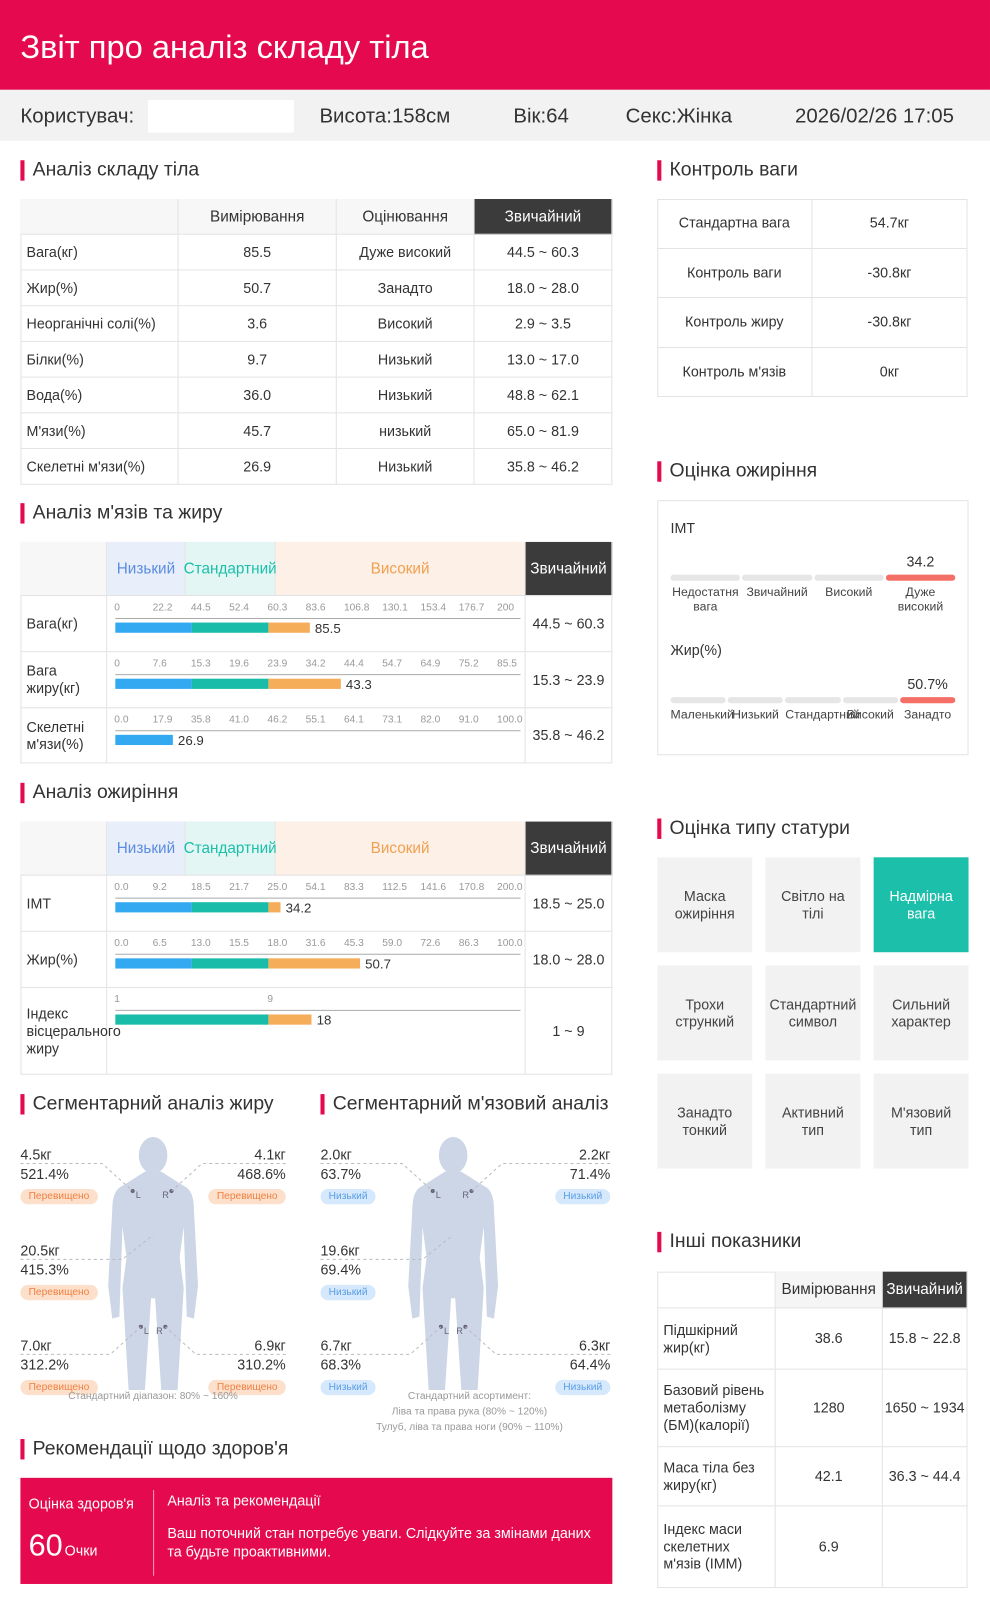 Image resolution: width=990 pixels, height=1601 pixels. Describe the element at coordinates (716, 1477) in the screenshot. I see `row-label: Маса тіла без жиру(кг)` at that location.